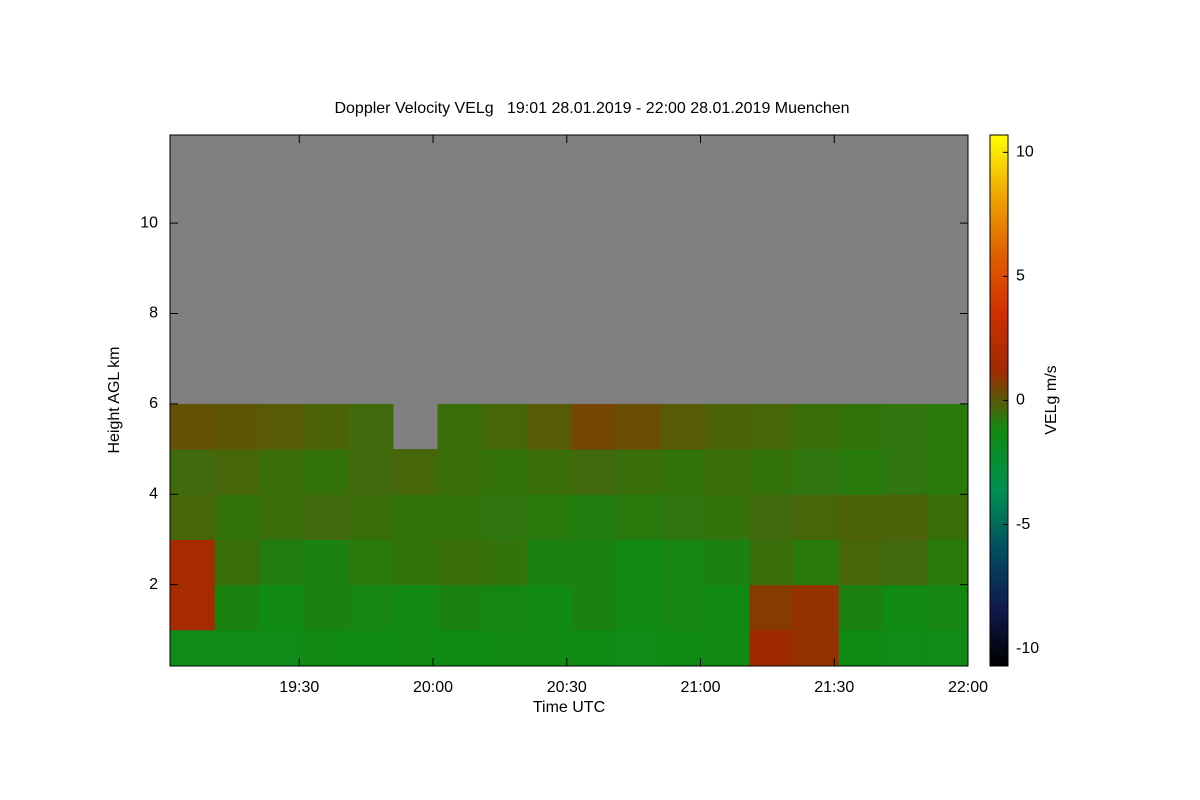  I want to click on colorbar-tick-label: 10, so click(1025, 152).